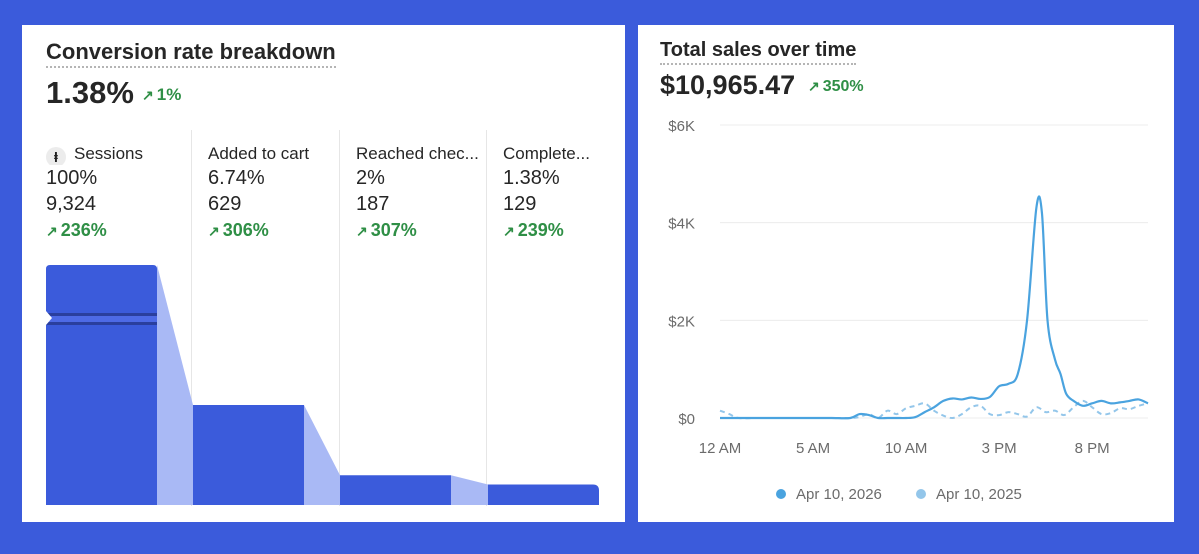 Image resolution: width=1199 pixels, height=554 pixels. Describe the element at coordinates (839, 494) in the screenshot. I see `legend-label: Apr 10, 2026` at that location.